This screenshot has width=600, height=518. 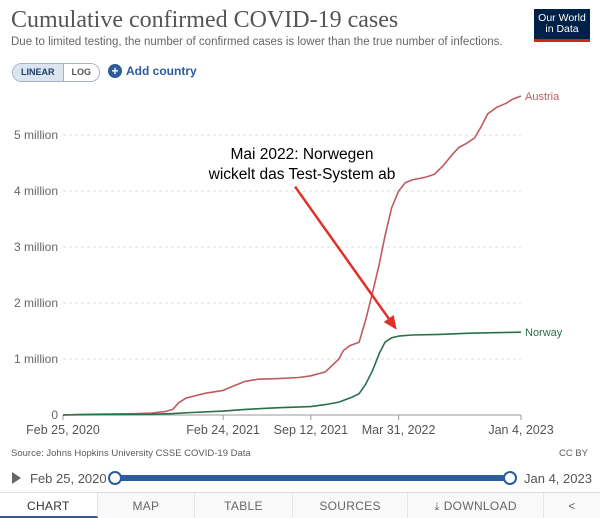 I want to click on share-button: <, so click(x=571, y=505).